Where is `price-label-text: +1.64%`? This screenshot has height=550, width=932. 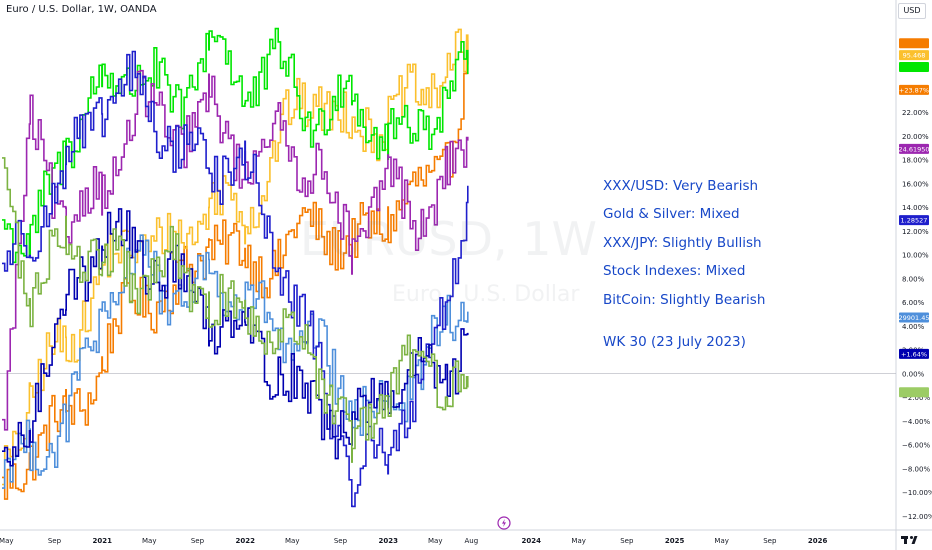
price-label-text: +1.64% is located at coordinates (914, 354).